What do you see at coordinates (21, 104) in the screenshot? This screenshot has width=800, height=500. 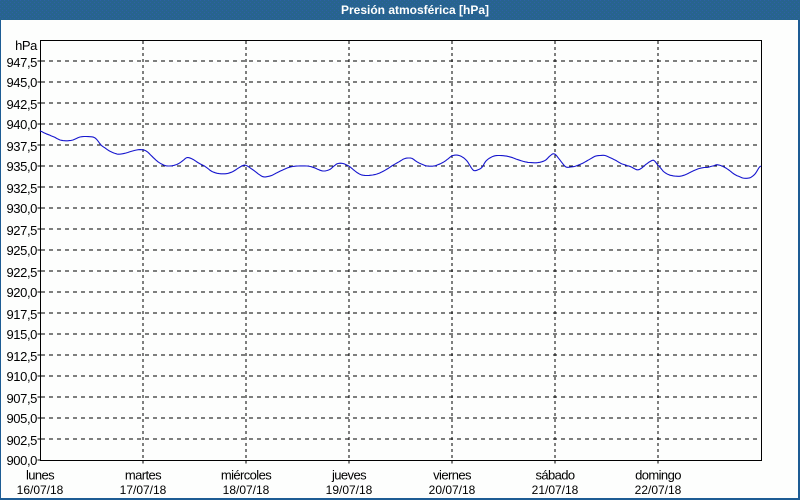 I see `svg-text: 942,5` at bounding box center [21, 104].